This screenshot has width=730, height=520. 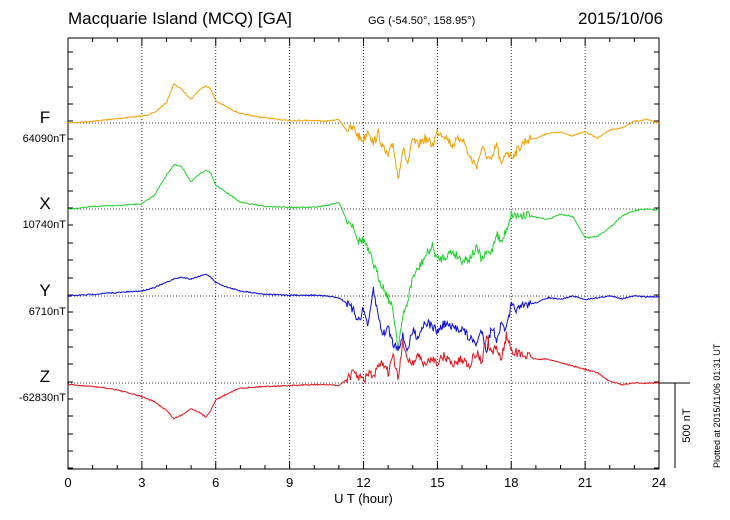 What do you see at coordinates (42, 398) in the screenshot?
I see `baseline-label-z: -62830nT` at bounding box center [42, 398].